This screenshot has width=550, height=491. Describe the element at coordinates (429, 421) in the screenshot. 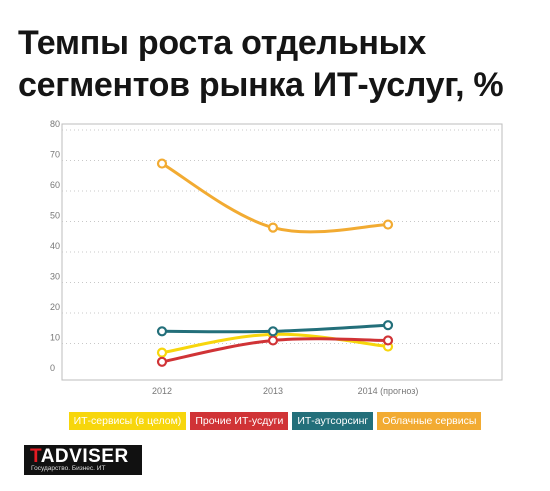

I see `legend-item-cloud: Облачные сервисы` at that location.